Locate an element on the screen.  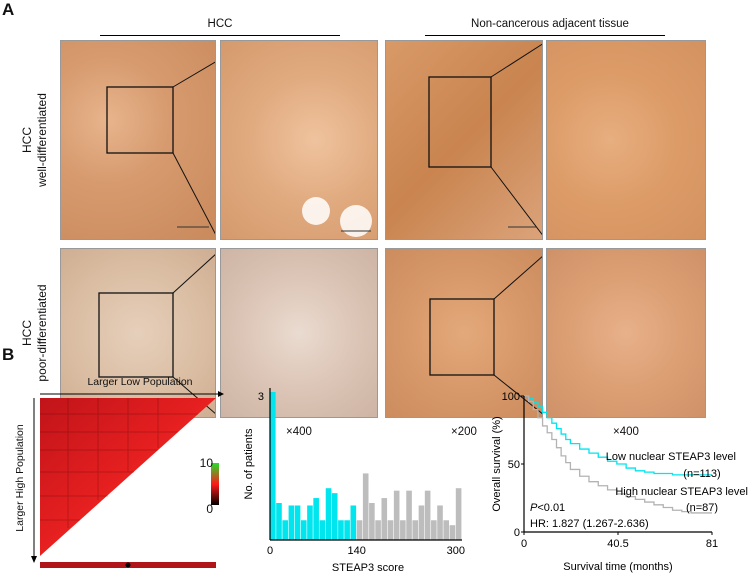
p-value: P<0.01 is located at coordinates (547, 508).